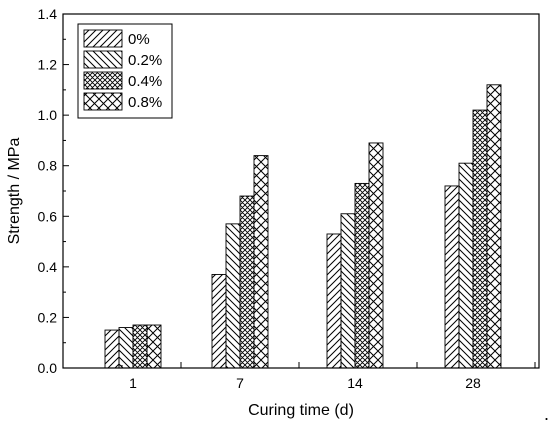 The height and width of the screenshot is (425, 550). What do you see at coordinates (48, 267) in the screenshot?
I see `y-tick-label: 0.4` at bounding box center [48, 267].